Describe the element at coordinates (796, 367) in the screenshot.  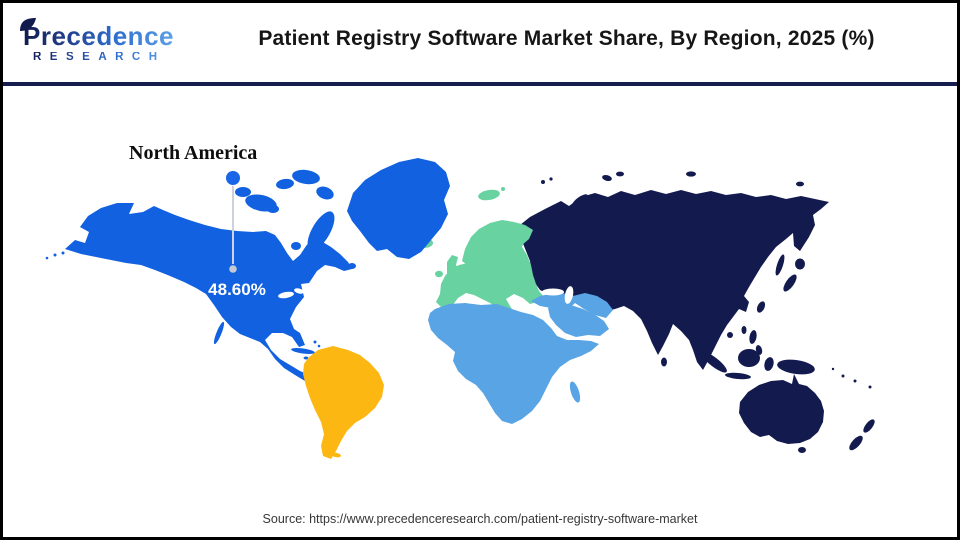
I see `new-guinea` at that location.